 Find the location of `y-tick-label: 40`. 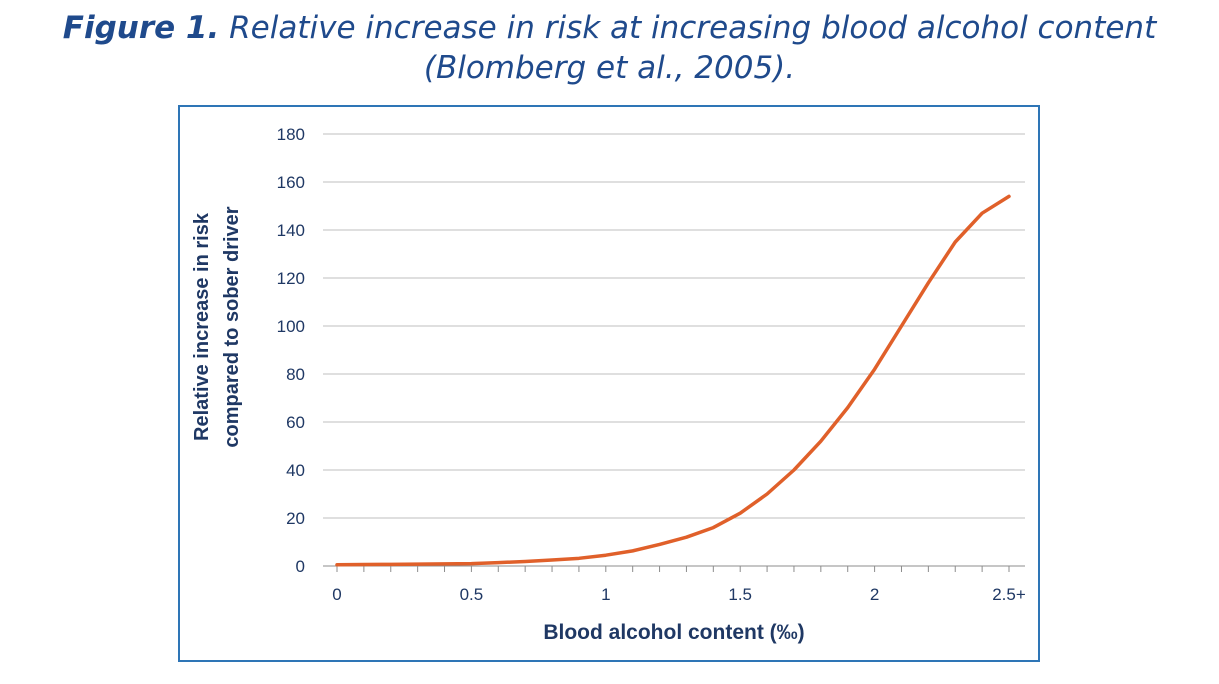

y-tick-label: 40 is located at coordinates (295, 470).